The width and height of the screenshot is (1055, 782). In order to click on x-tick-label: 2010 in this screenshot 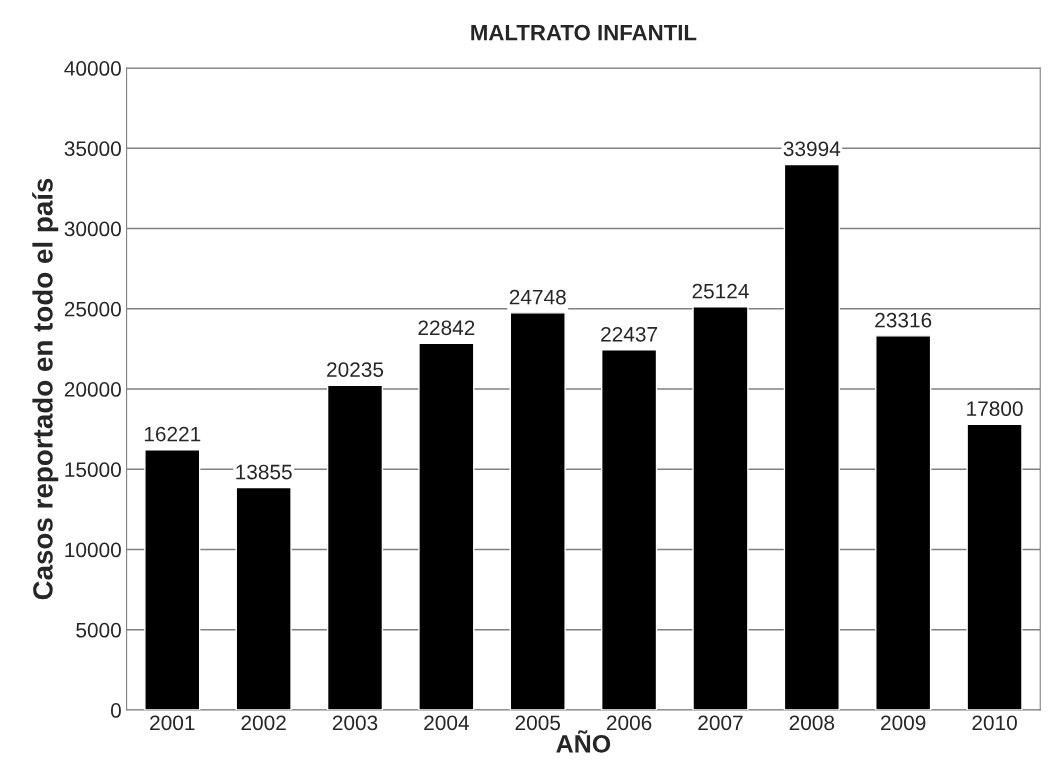, I will do `click(994, 723)`.